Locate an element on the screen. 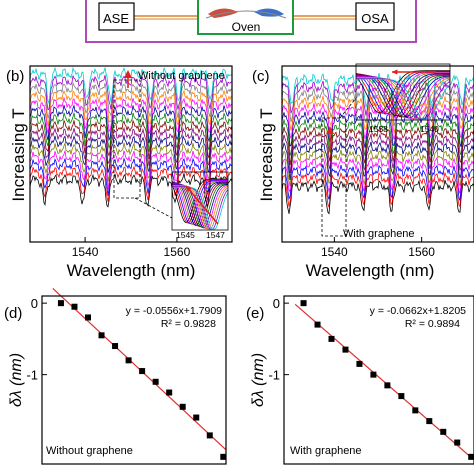 This screenshot has width=474, height=474. panel-c-highlight-box is located at coordinates (334, 177).